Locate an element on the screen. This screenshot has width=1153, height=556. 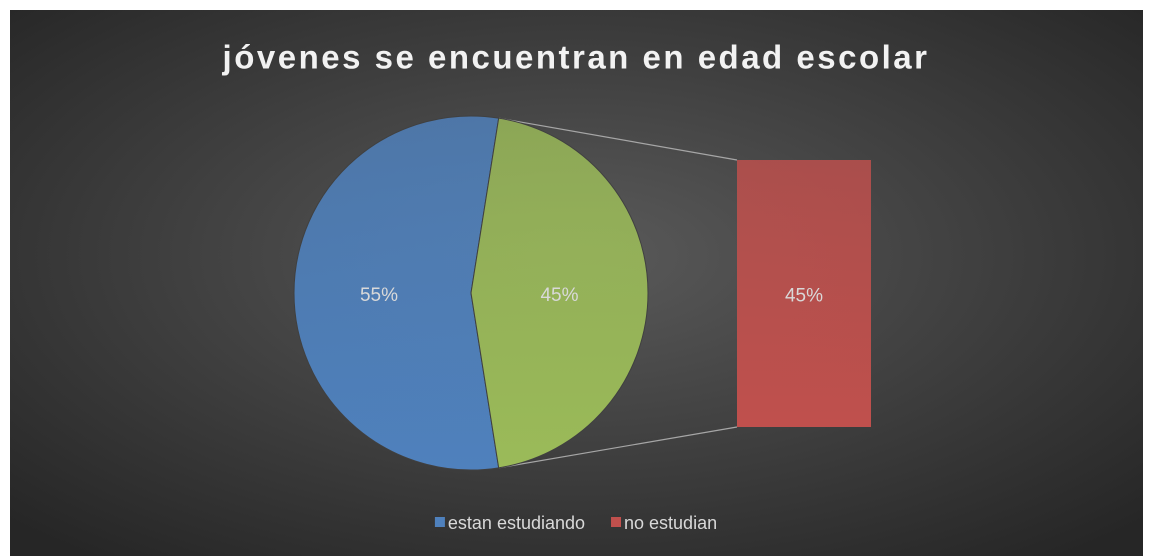
data-label: 55% is located at coordinates (379, 295).